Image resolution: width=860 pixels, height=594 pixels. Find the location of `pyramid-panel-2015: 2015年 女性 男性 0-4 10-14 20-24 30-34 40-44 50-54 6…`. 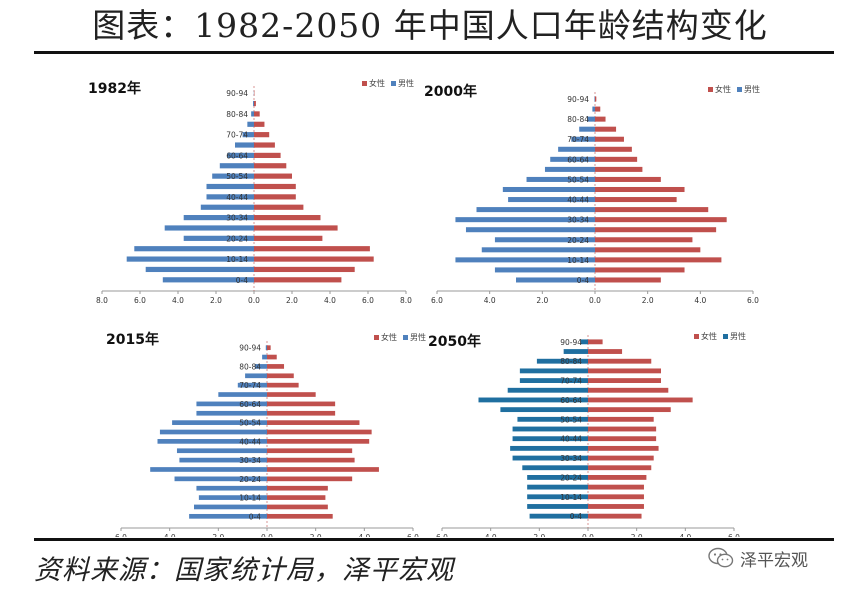

pyramid-panel-2015: 2015年 女性 男性 0-4 10-14 20-24 30-34 40-44 50-54 6… is located at coordinates (270, 431).